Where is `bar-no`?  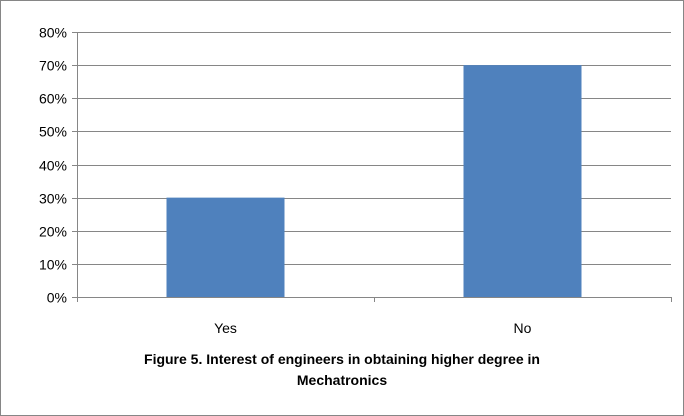
bar-no is located at coordinates (522, 181).